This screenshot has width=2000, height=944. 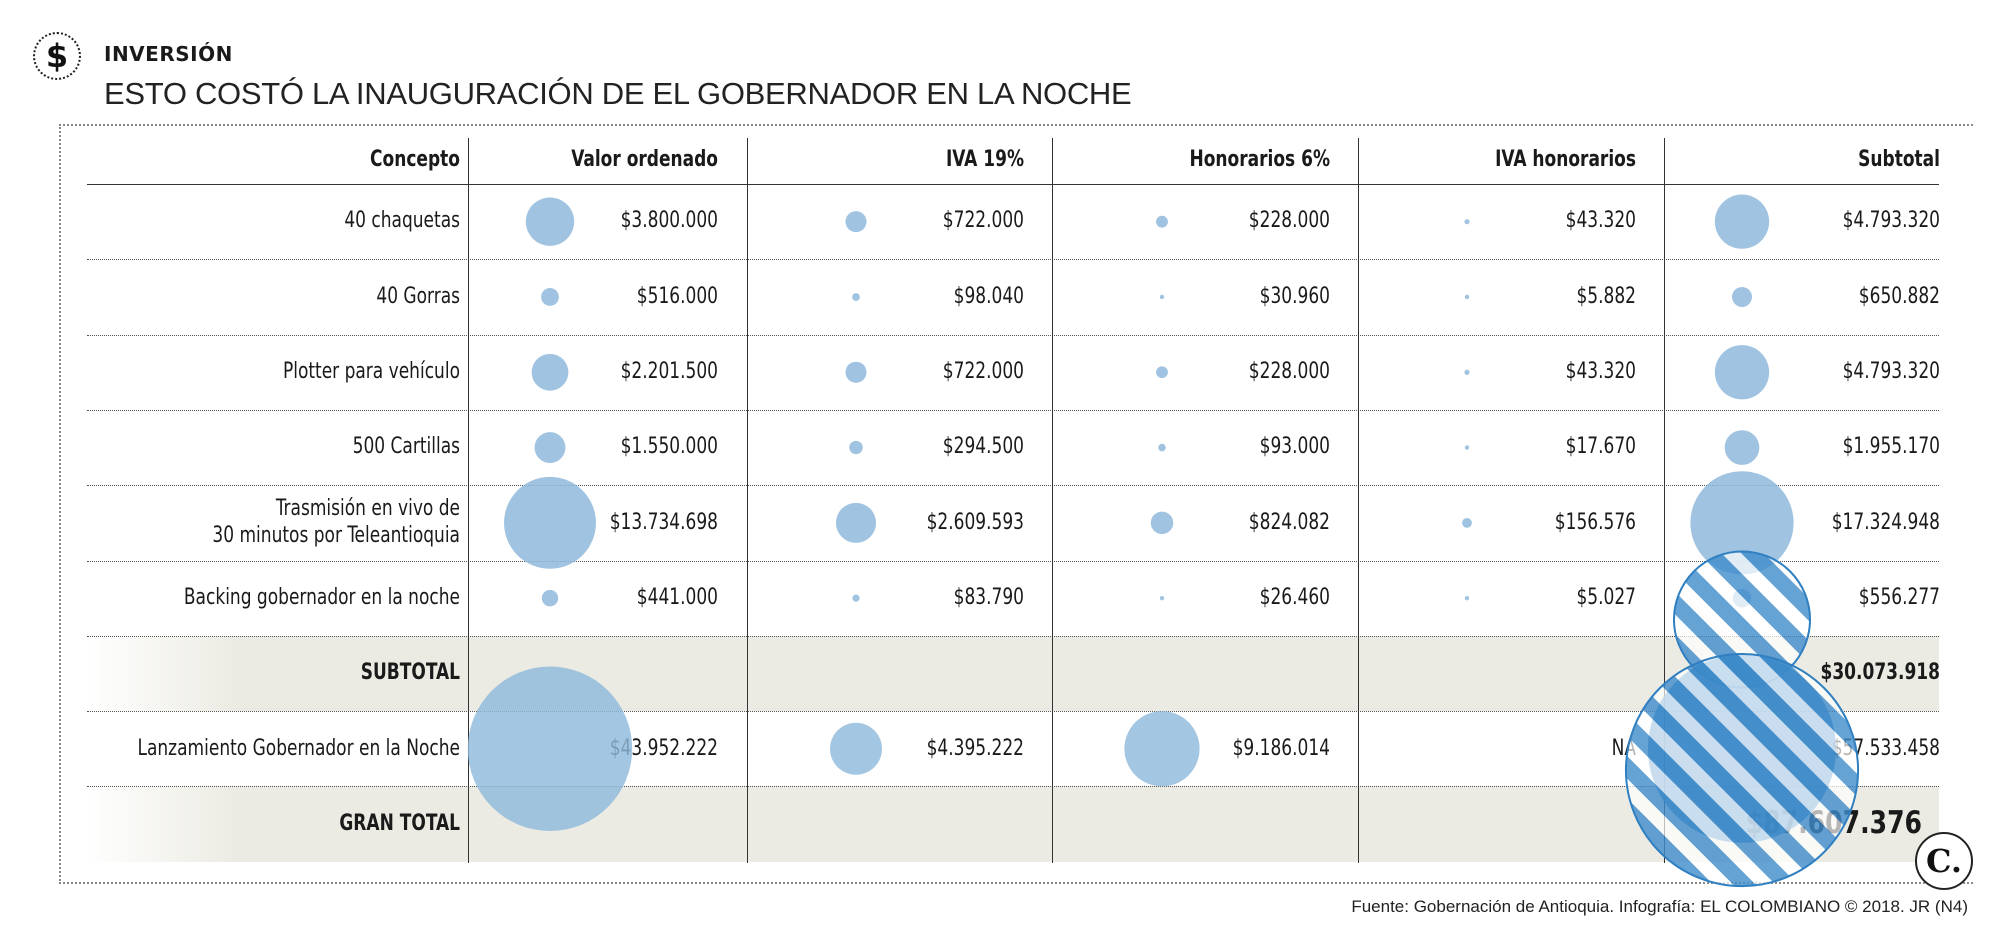 What do you see at coordinates (1899, 296) in the screenshot?
I see `table-cell-value: $650.882` at bounding box center [1899, 296].